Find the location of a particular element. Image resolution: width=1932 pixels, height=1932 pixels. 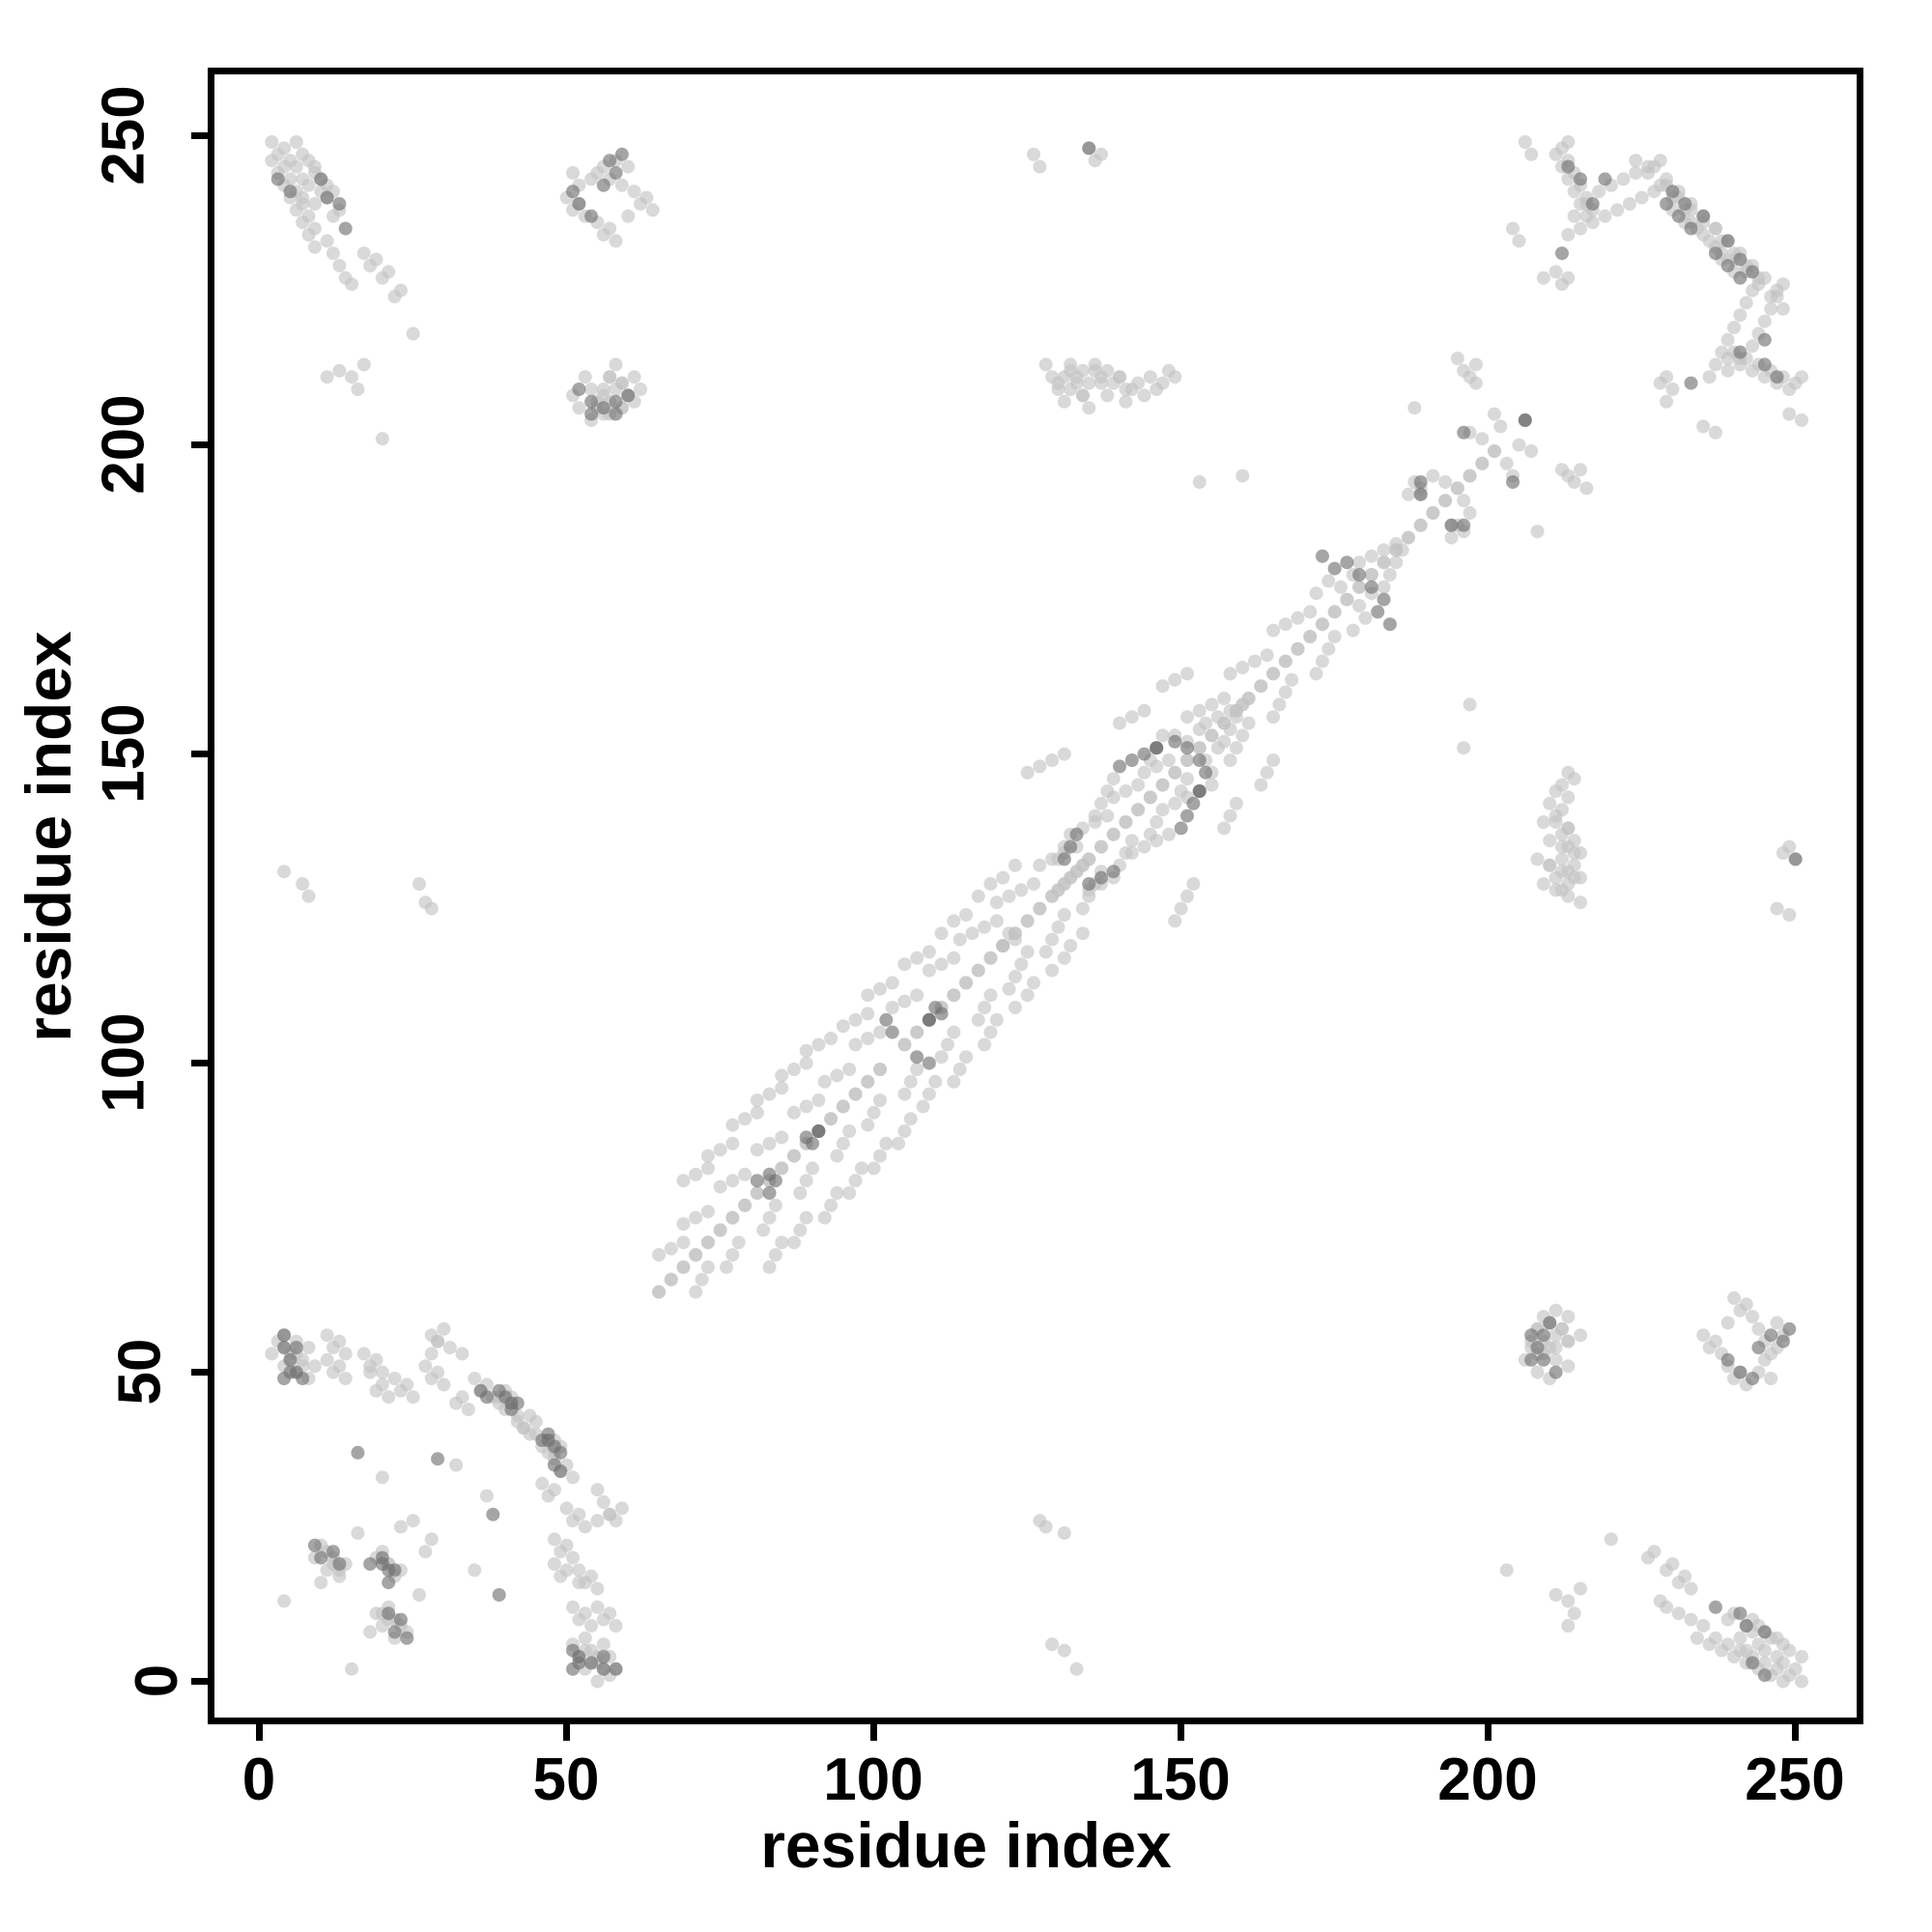

y-tick-label: 200 is located at coordinates (116, 444).